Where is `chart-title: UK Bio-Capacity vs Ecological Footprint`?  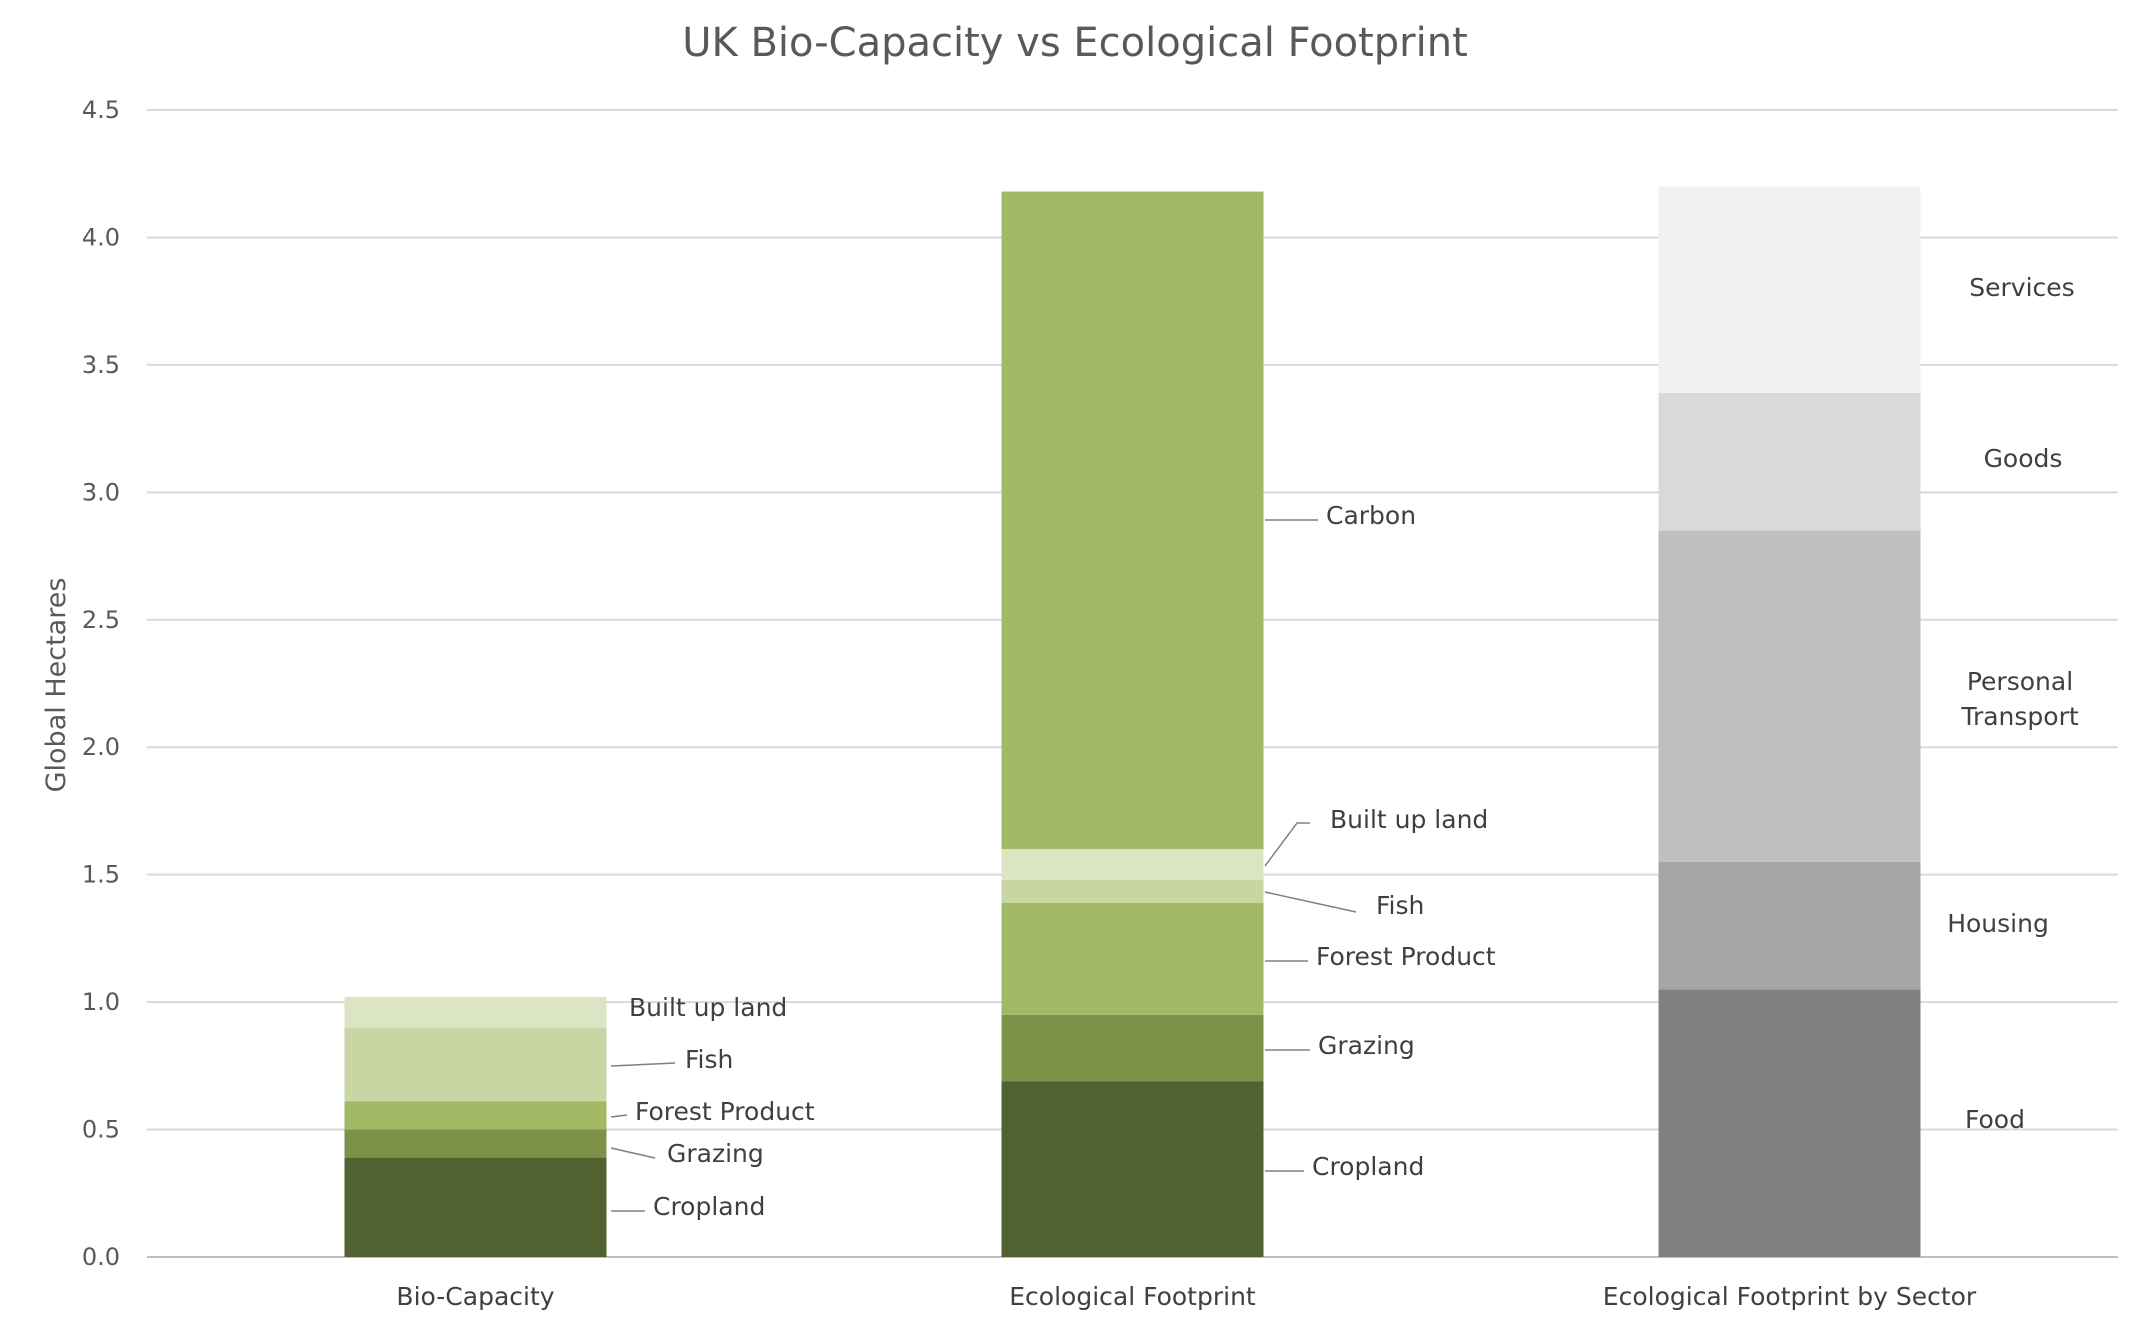 chart-title: UK Bio-Capacity vs Ecological Footprint is located at coordinates (1075, 43).